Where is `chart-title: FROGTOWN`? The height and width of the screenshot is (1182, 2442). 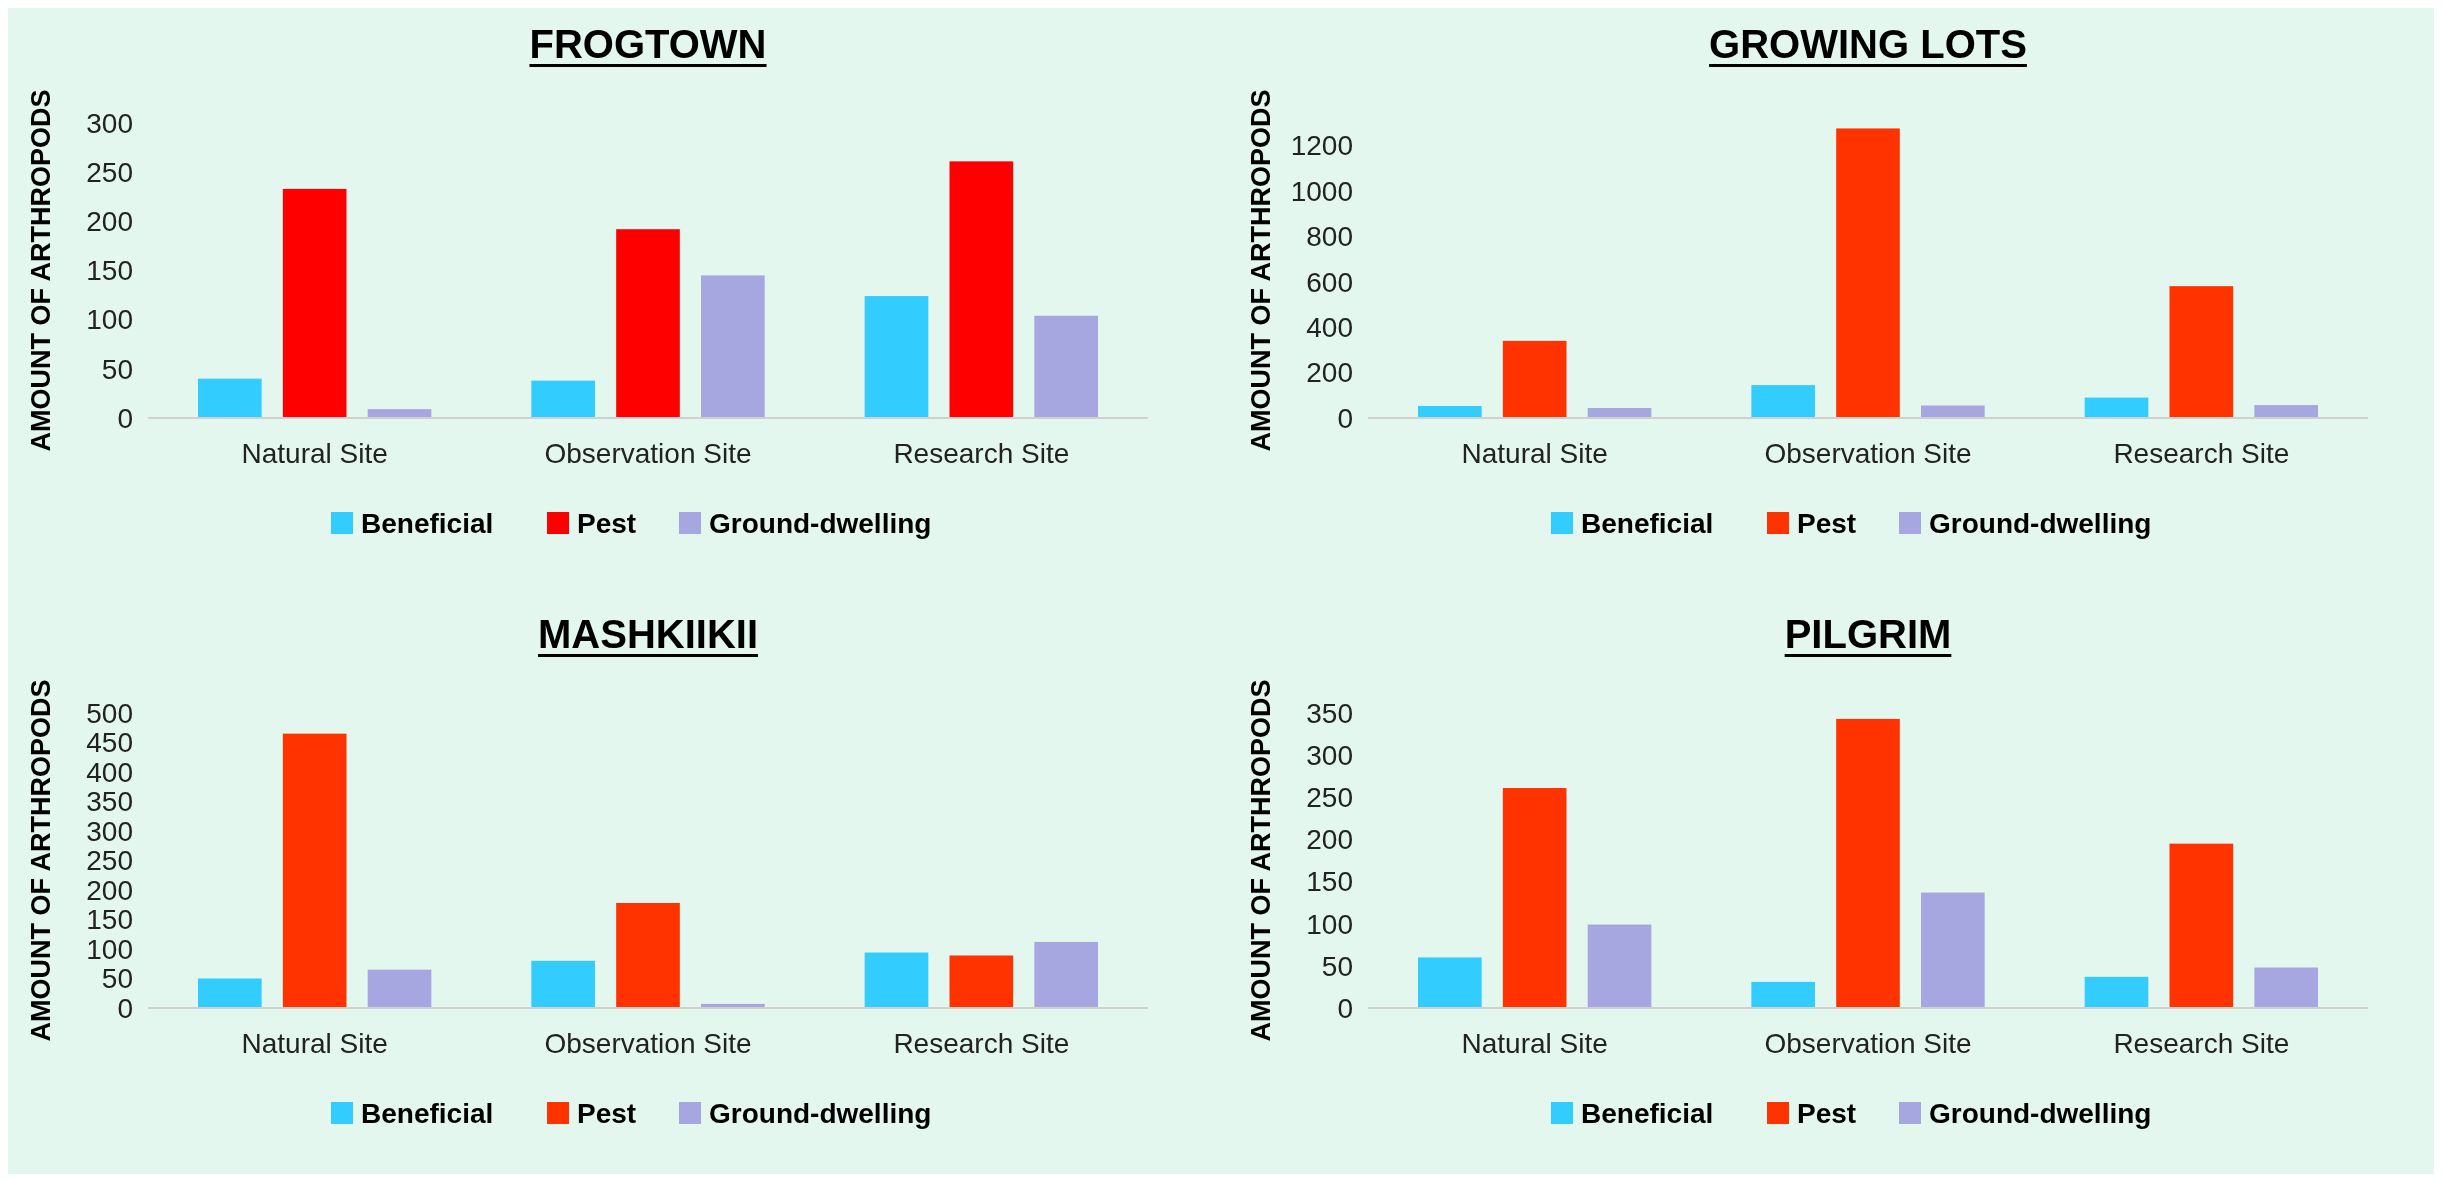 chart-title: FROGTOWN is located at coordinates (648, 44).